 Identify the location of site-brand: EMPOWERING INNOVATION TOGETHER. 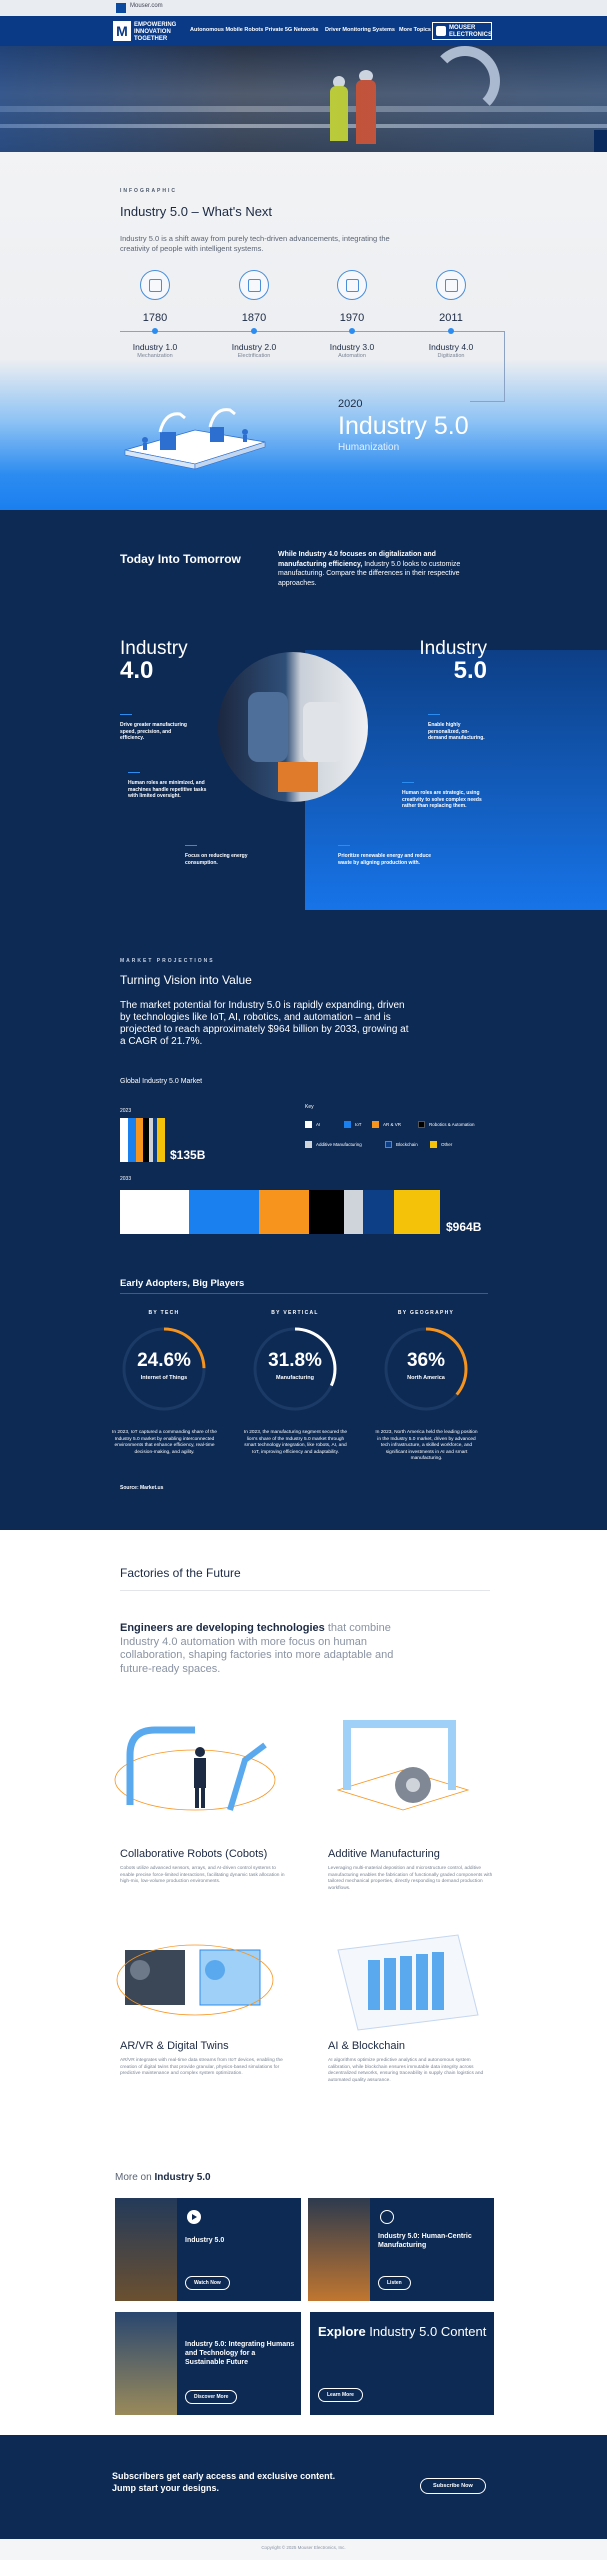
(155, 32).